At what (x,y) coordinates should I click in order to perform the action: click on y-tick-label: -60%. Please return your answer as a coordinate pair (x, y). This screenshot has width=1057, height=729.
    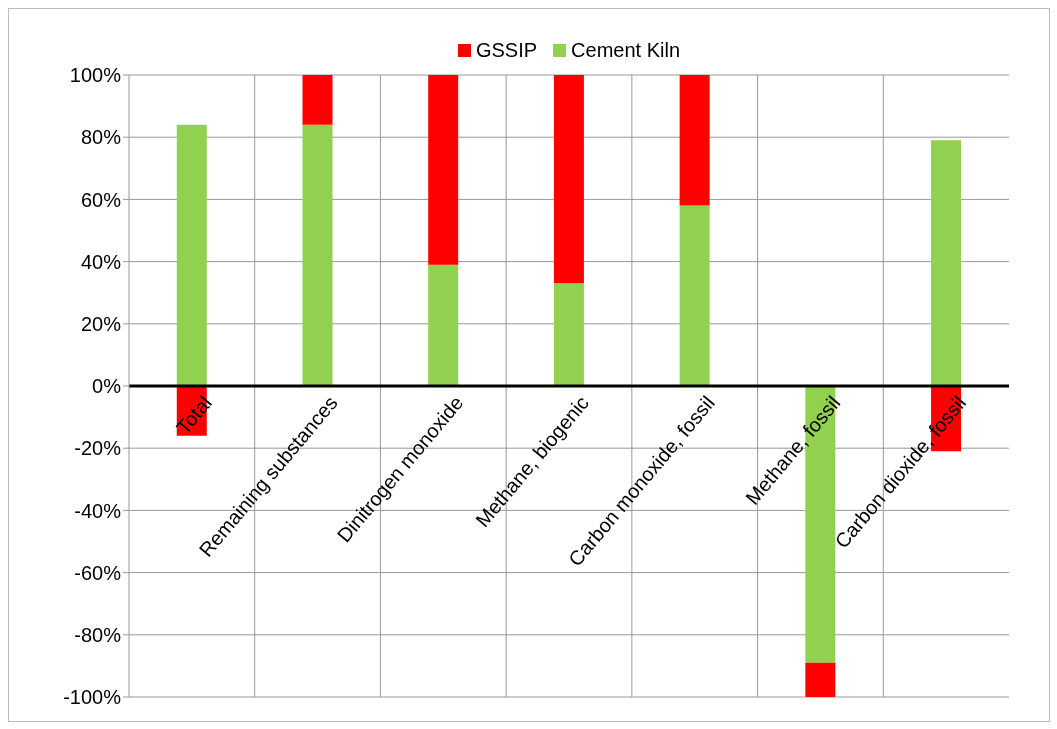
    Looking at the image, I should click on (98, 572).